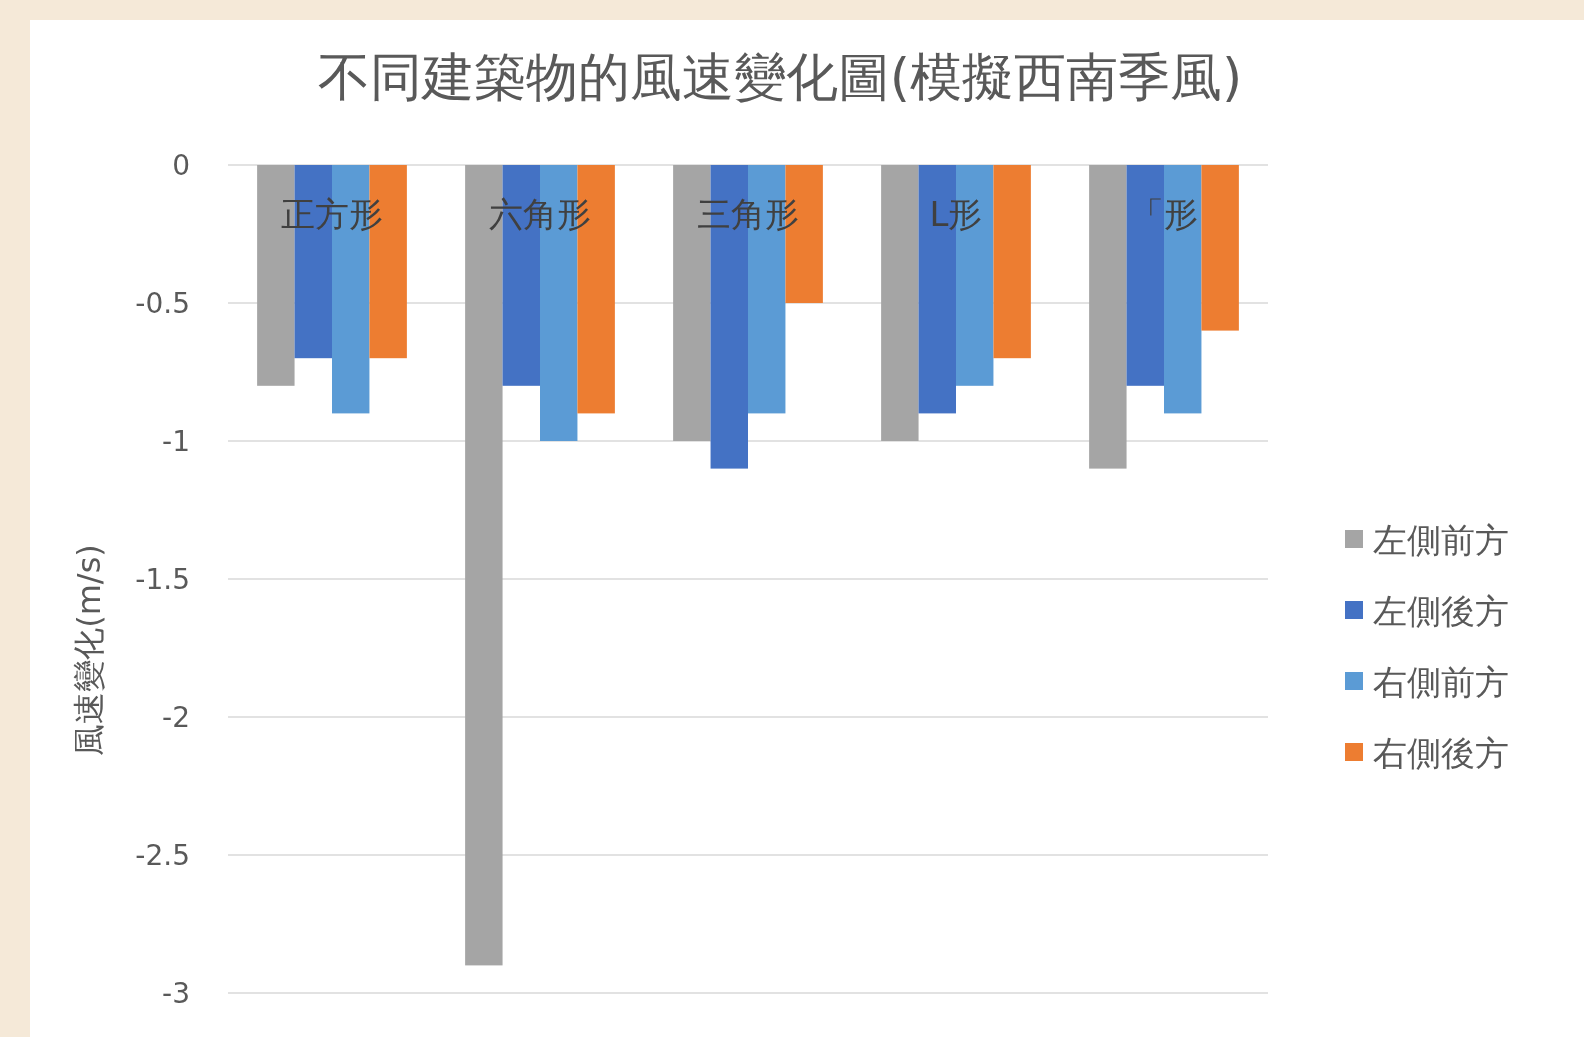  I want to click on x-tick-label: L形, so click(956, 214).